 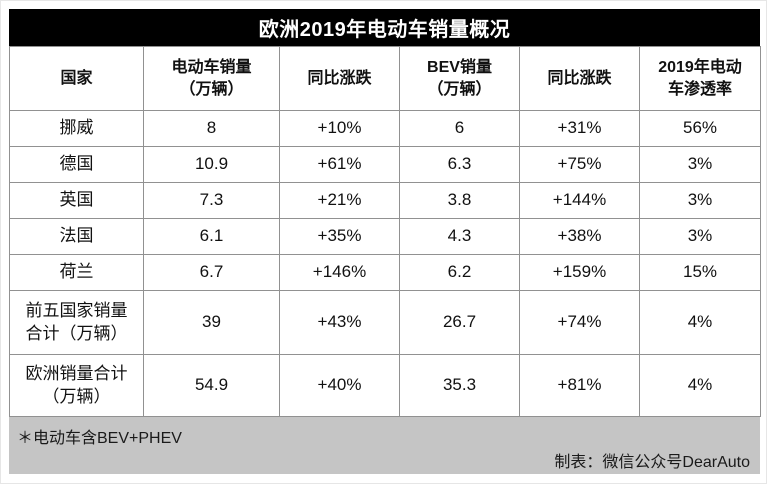 I want to click on table-row-europe-total: 欧洲销量合计 （万辆） 54.9 +40% 35.3 +81% 4%, so click(x=385, y=385).